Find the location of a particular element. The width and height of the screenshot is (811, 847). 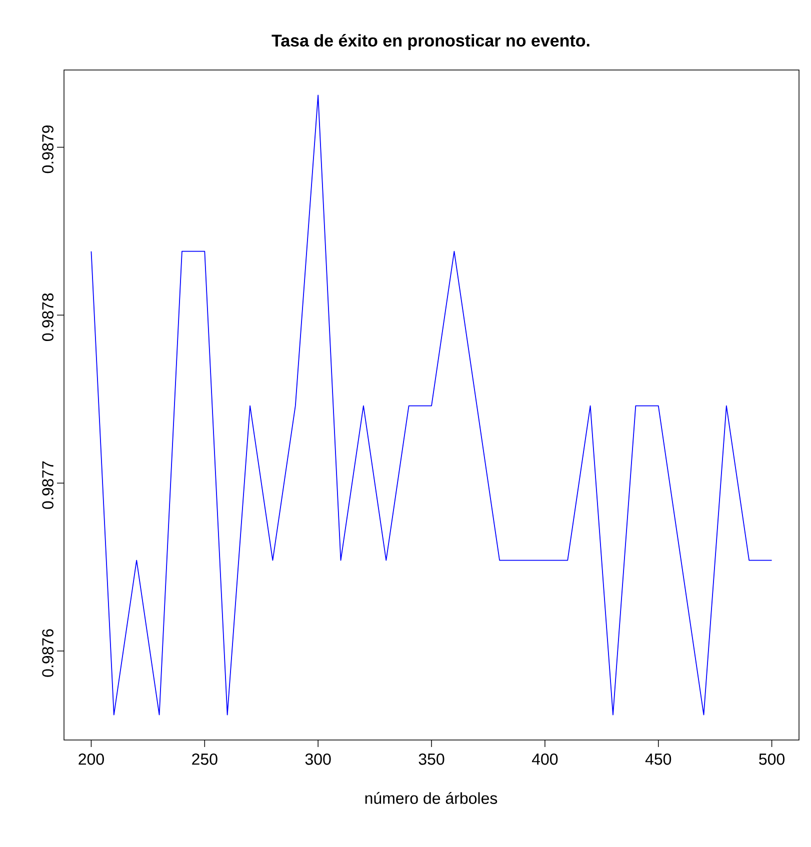

y-tick-label: 0.9877 is located at coordinates (48, 485).